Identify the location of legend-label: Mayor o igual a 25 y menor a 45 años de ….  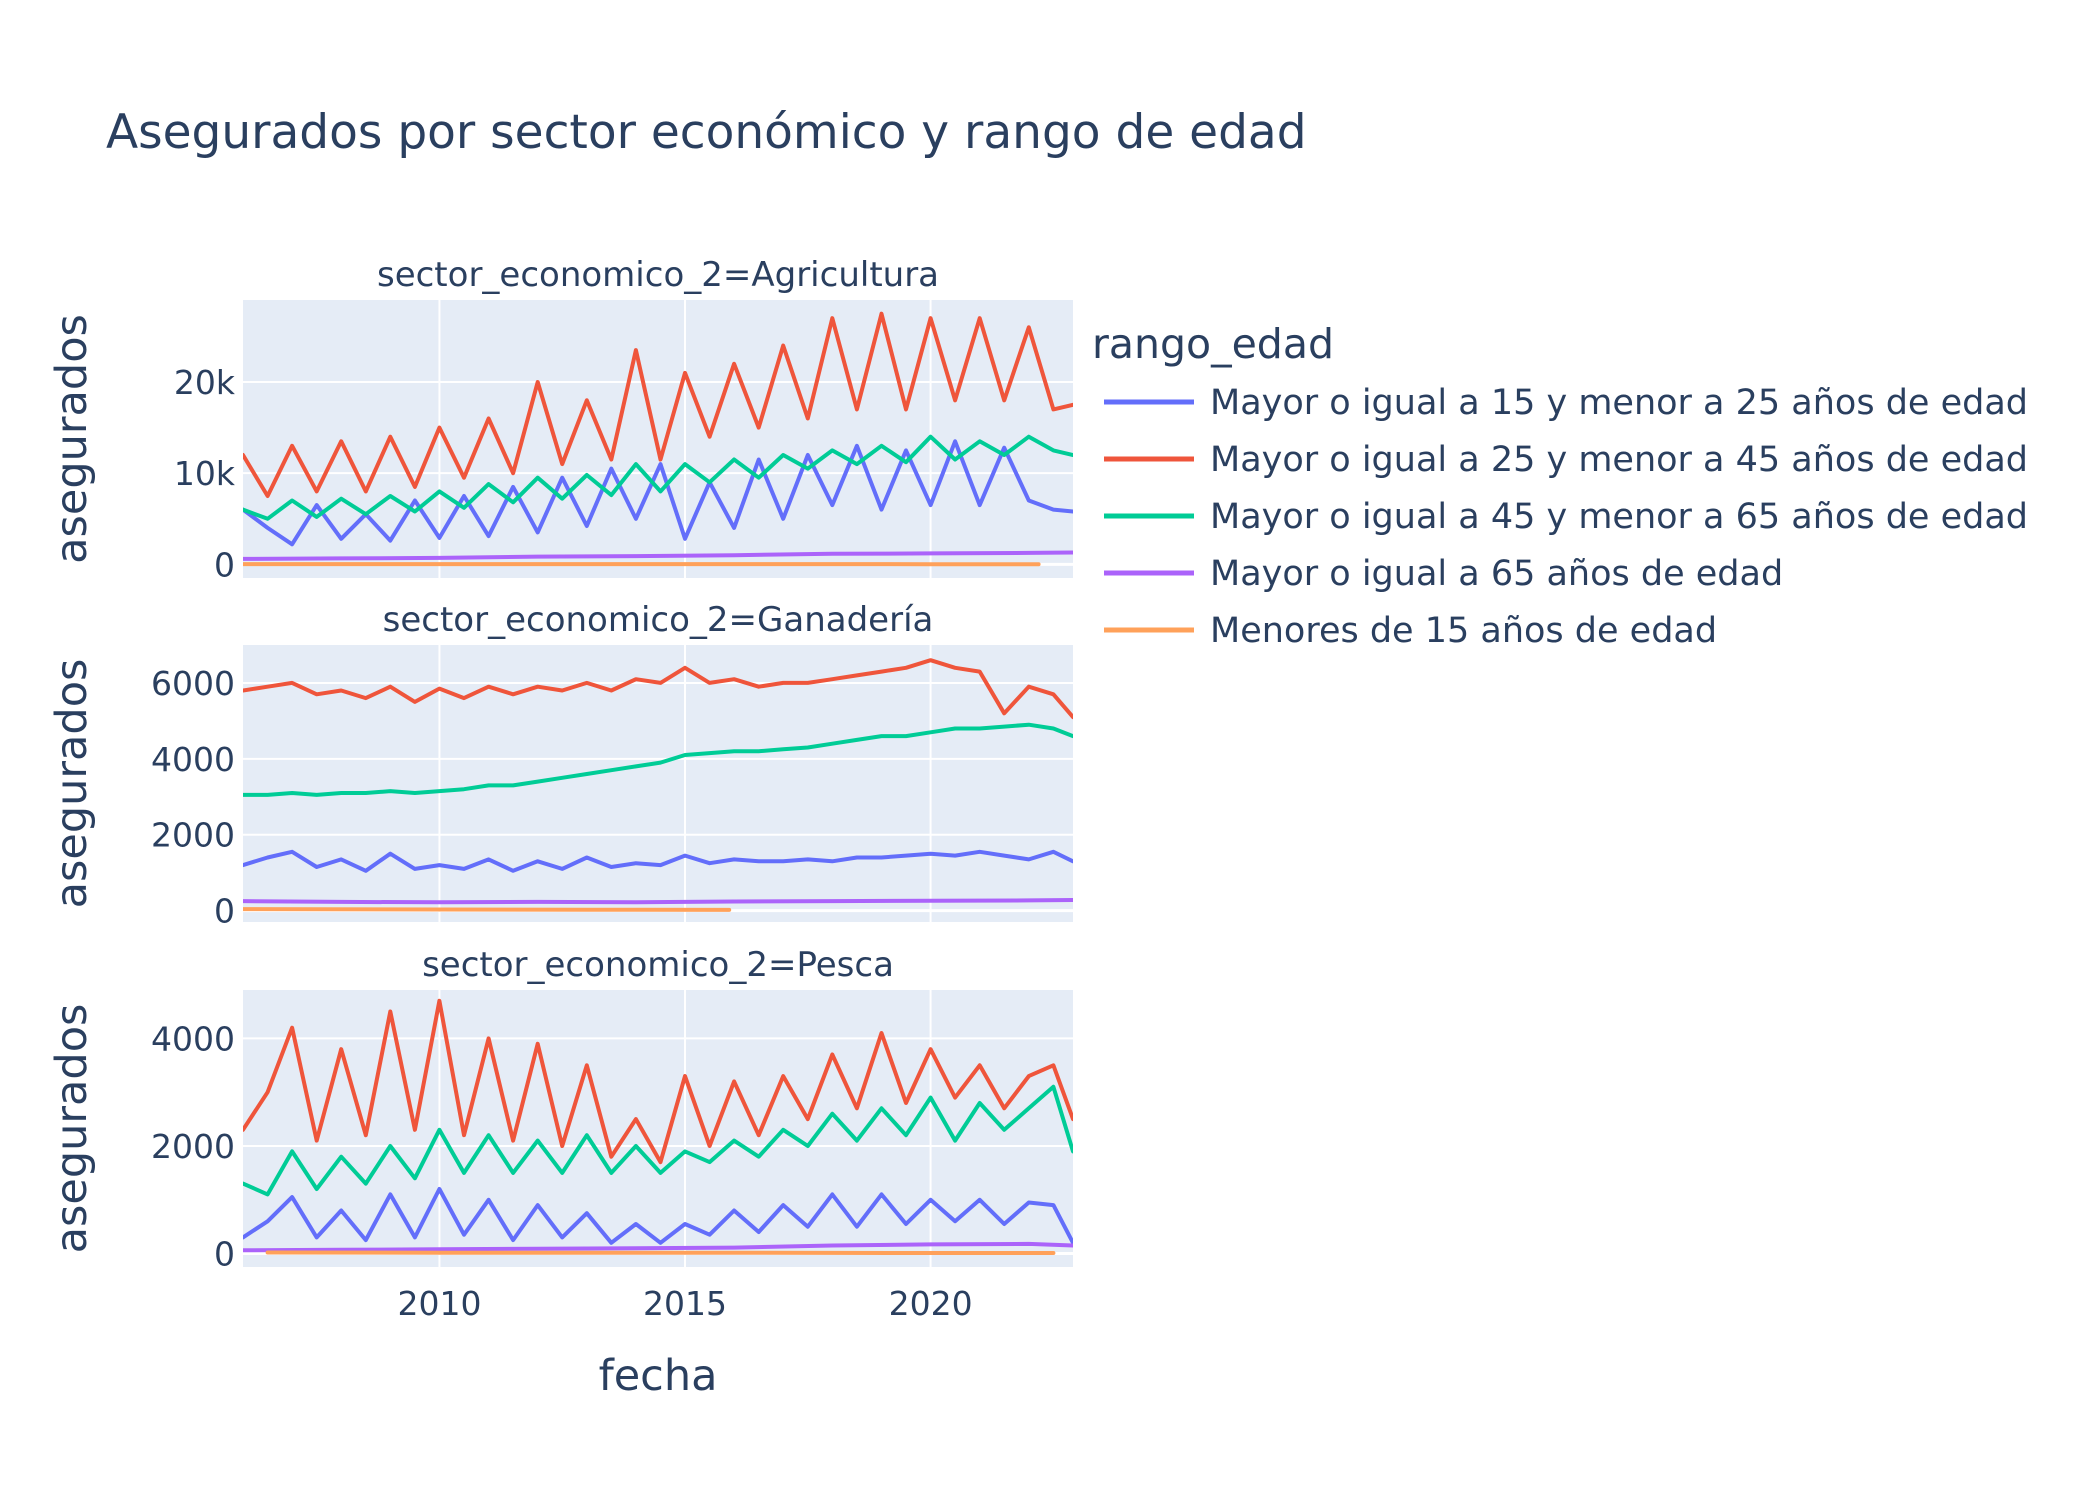
(1619, 460).